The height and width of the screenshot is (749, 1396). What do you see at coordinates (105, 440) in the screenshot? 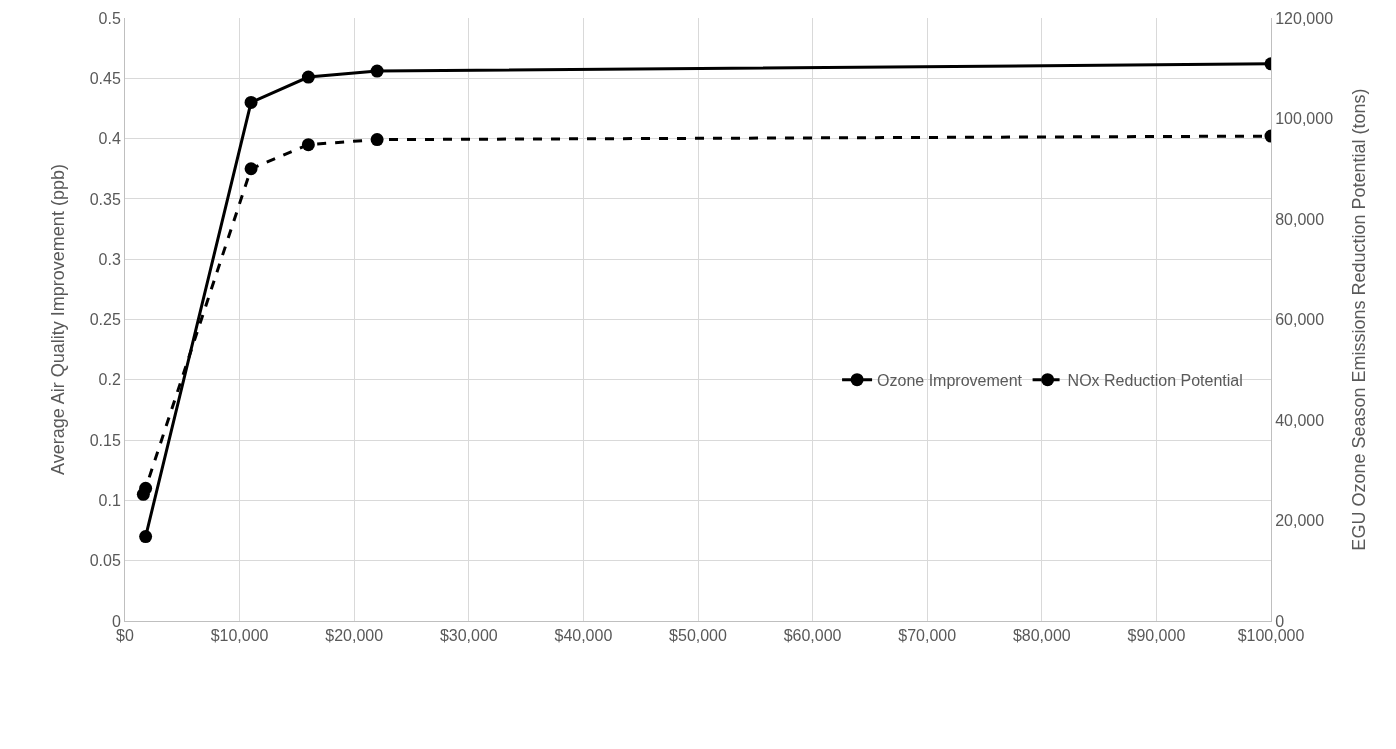
I see `y-tick-label: 0.15` at bounding box center [105, 440].